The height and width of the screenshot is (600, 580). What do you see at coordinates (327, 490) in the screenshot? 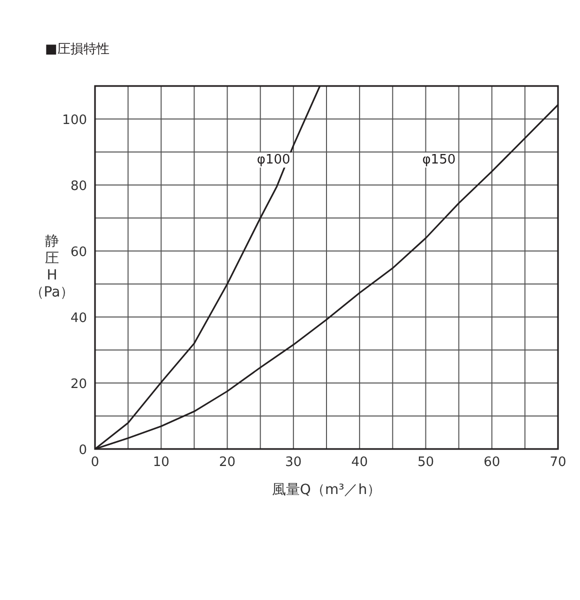
I see `x-axis-title: 風量Q（m³／h）` at bounding box center [327, 490].